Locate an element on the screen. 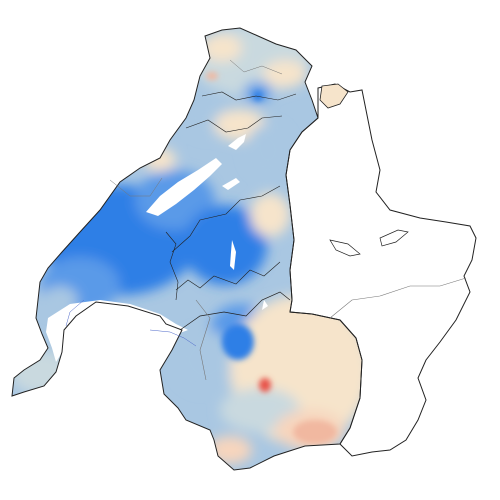 This screenshot has height=500, width=500. hotspot-salmon is located at coordinates (315, 432).